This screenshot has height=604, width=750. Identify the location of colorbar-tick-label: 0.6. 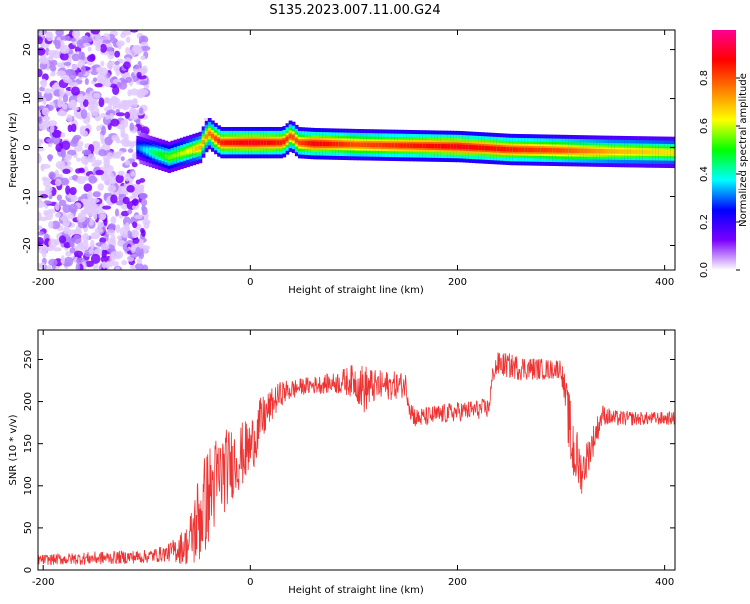
(704, 126).